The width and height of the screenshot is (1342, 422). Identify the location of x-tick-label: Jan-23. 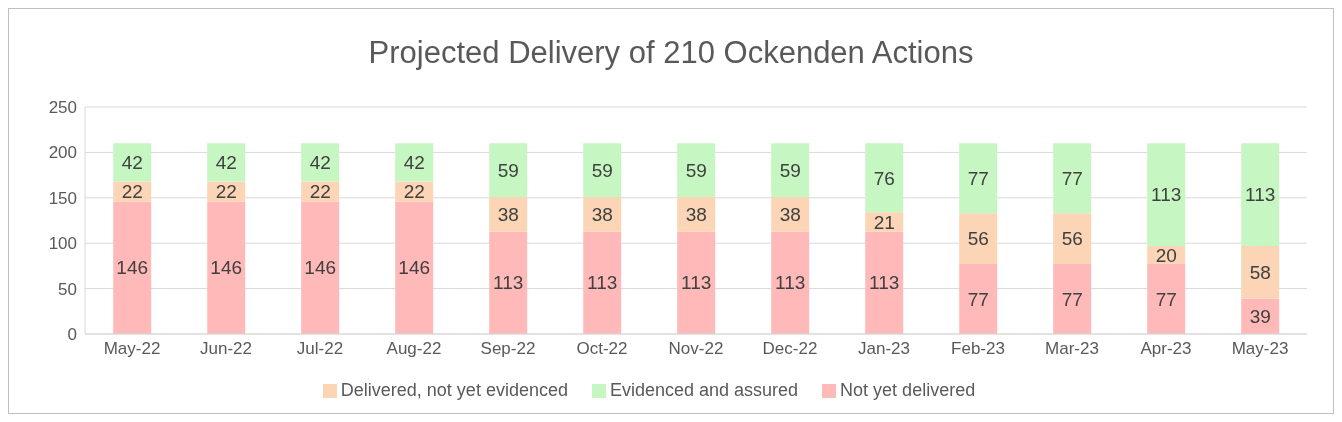
(884, 349).